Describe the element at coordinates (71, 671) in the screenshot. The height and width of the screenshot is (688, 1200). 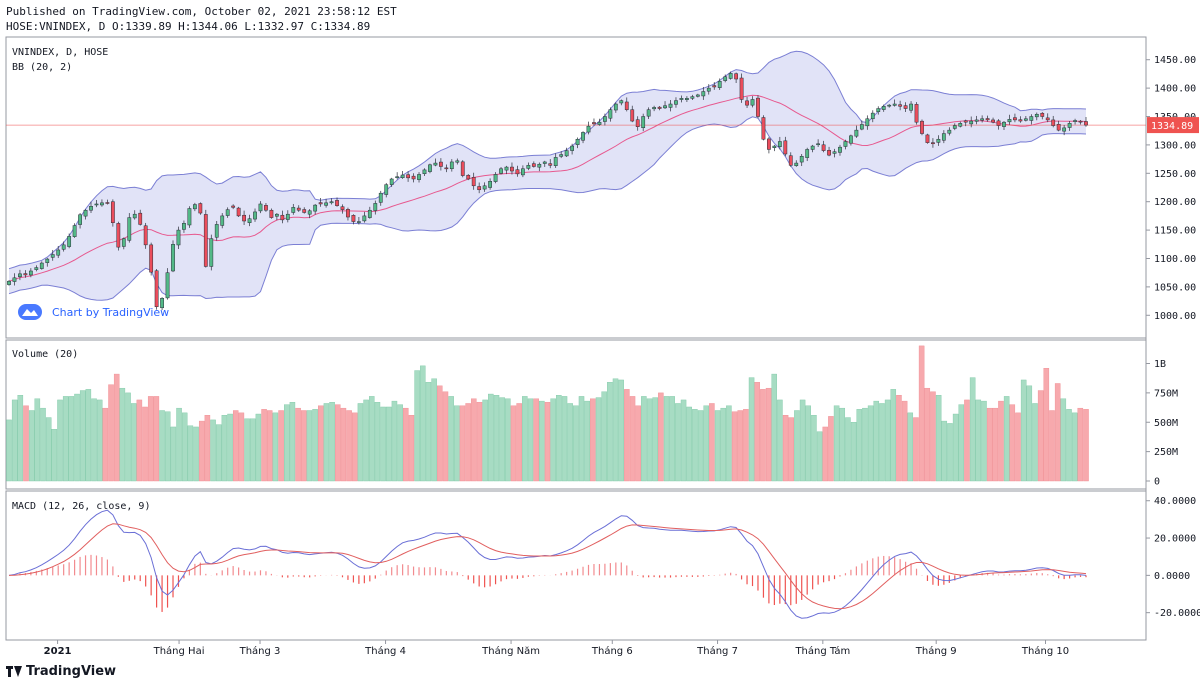
I see `brand-label: TradingView` at that location.